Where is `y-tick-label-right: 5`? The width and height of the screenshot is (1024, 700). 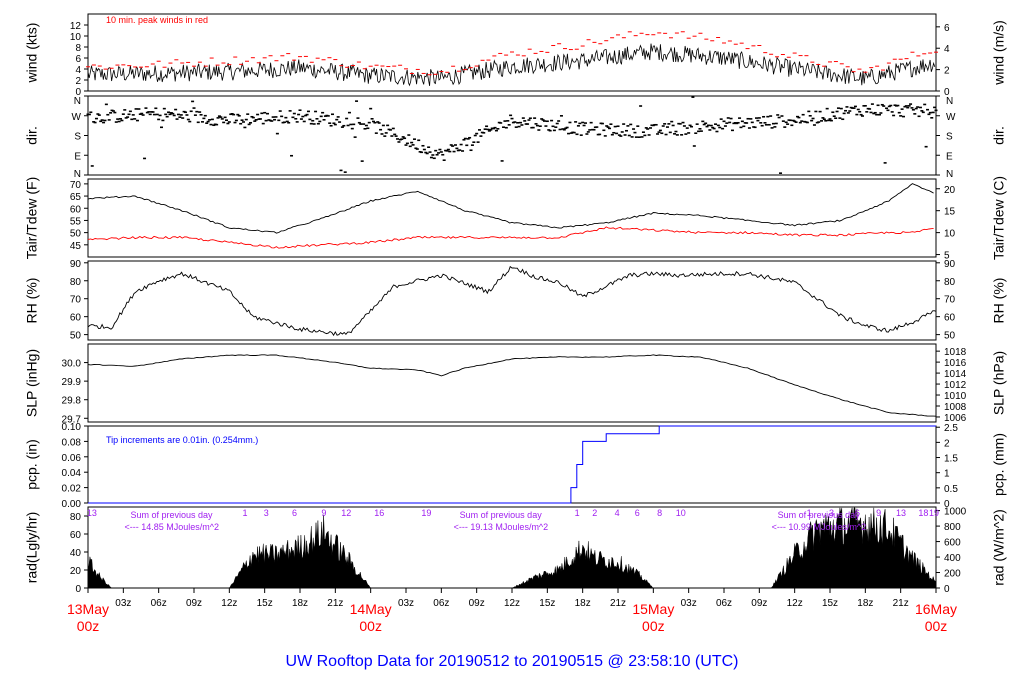 y-tick-label-right: 5 is located at coordinates (947, 256).